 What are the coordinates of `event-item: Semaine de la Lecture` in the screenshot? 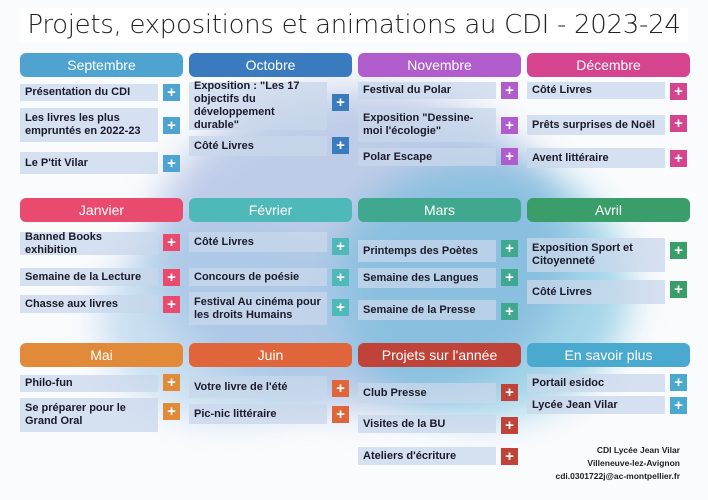 It's located at (89, 277).